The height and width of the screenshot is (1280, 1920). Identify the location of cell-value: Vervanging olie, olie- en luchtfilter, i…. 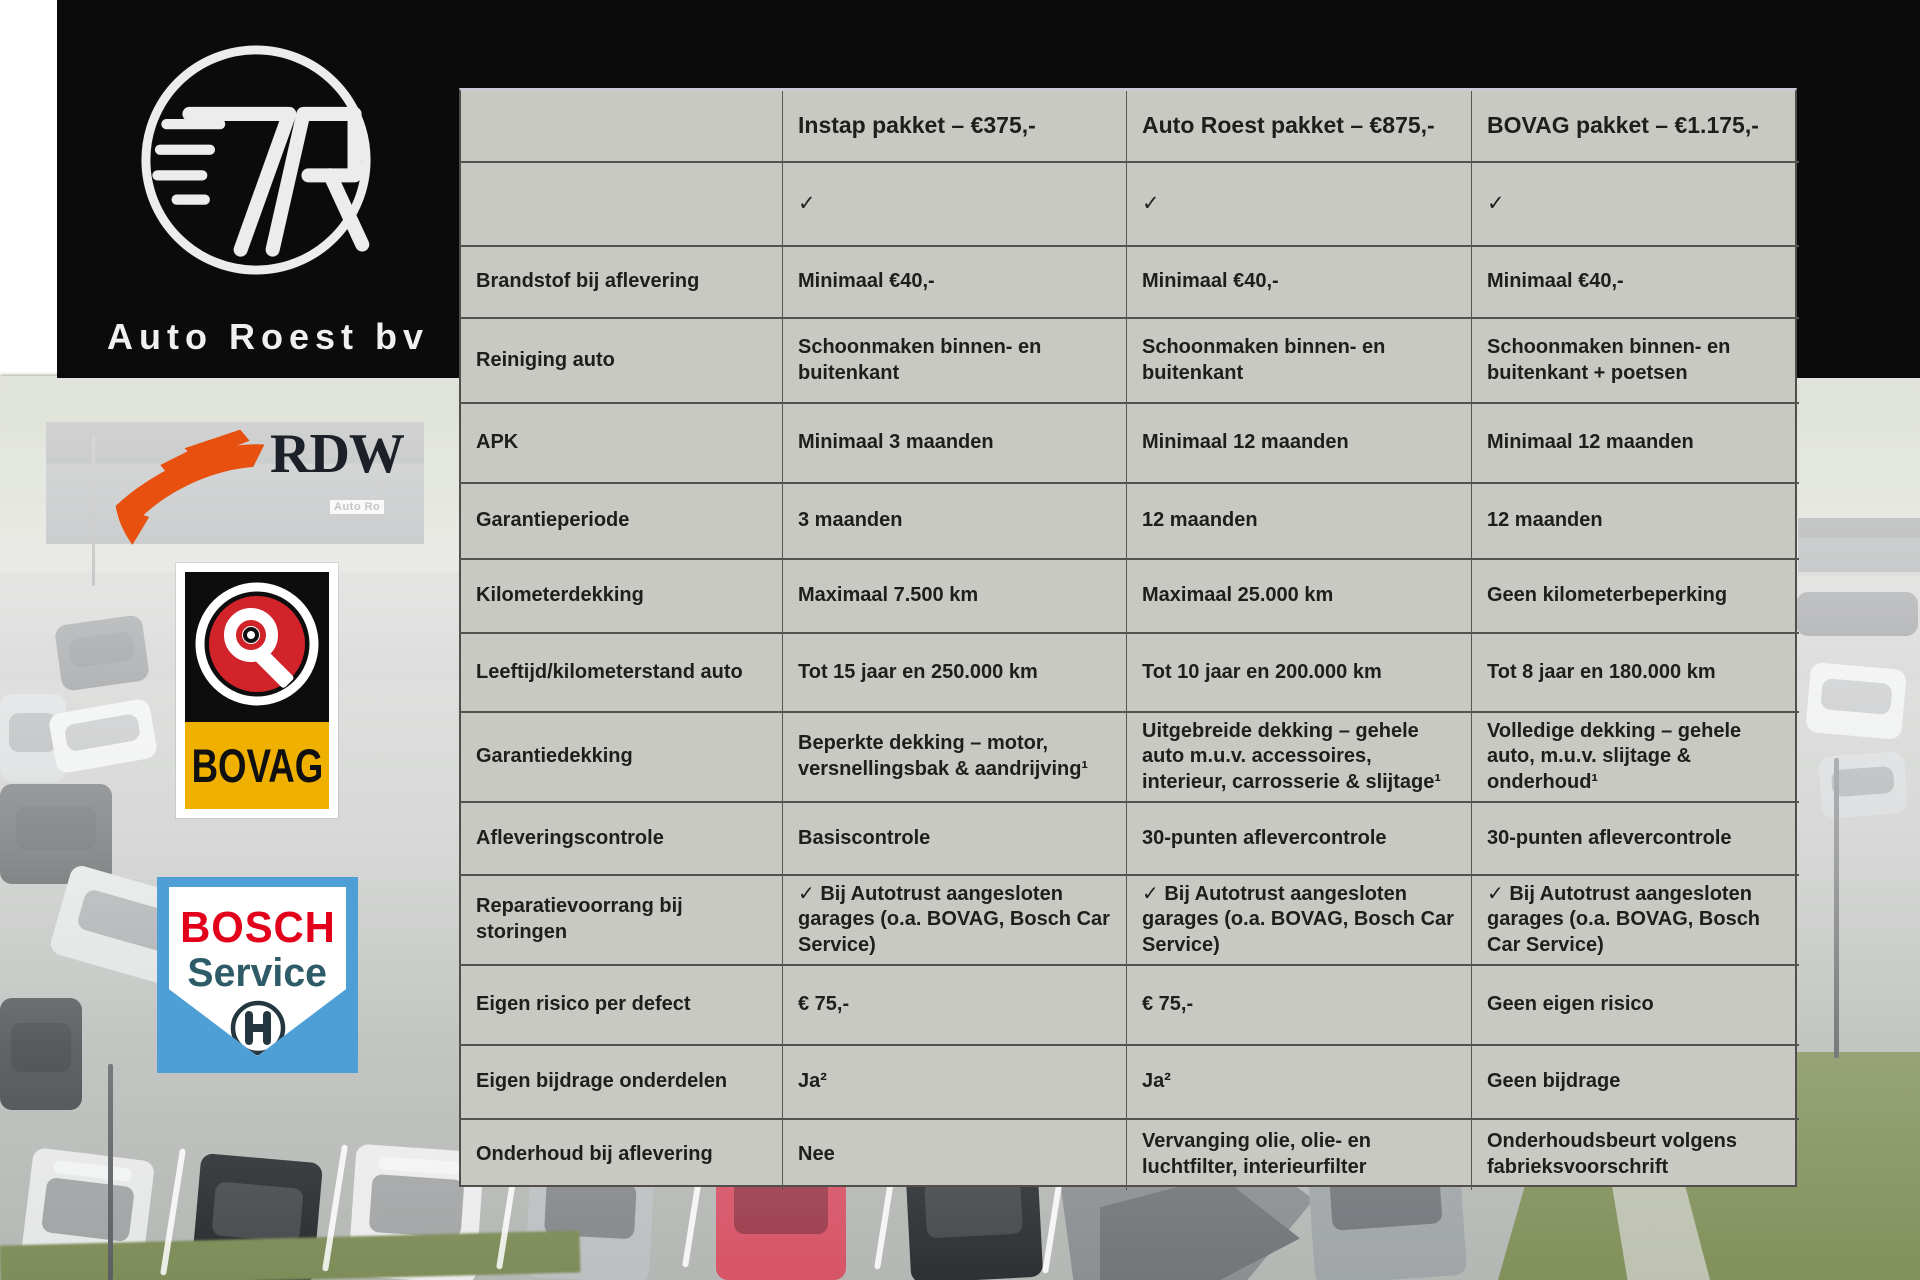
(1299, 1155).